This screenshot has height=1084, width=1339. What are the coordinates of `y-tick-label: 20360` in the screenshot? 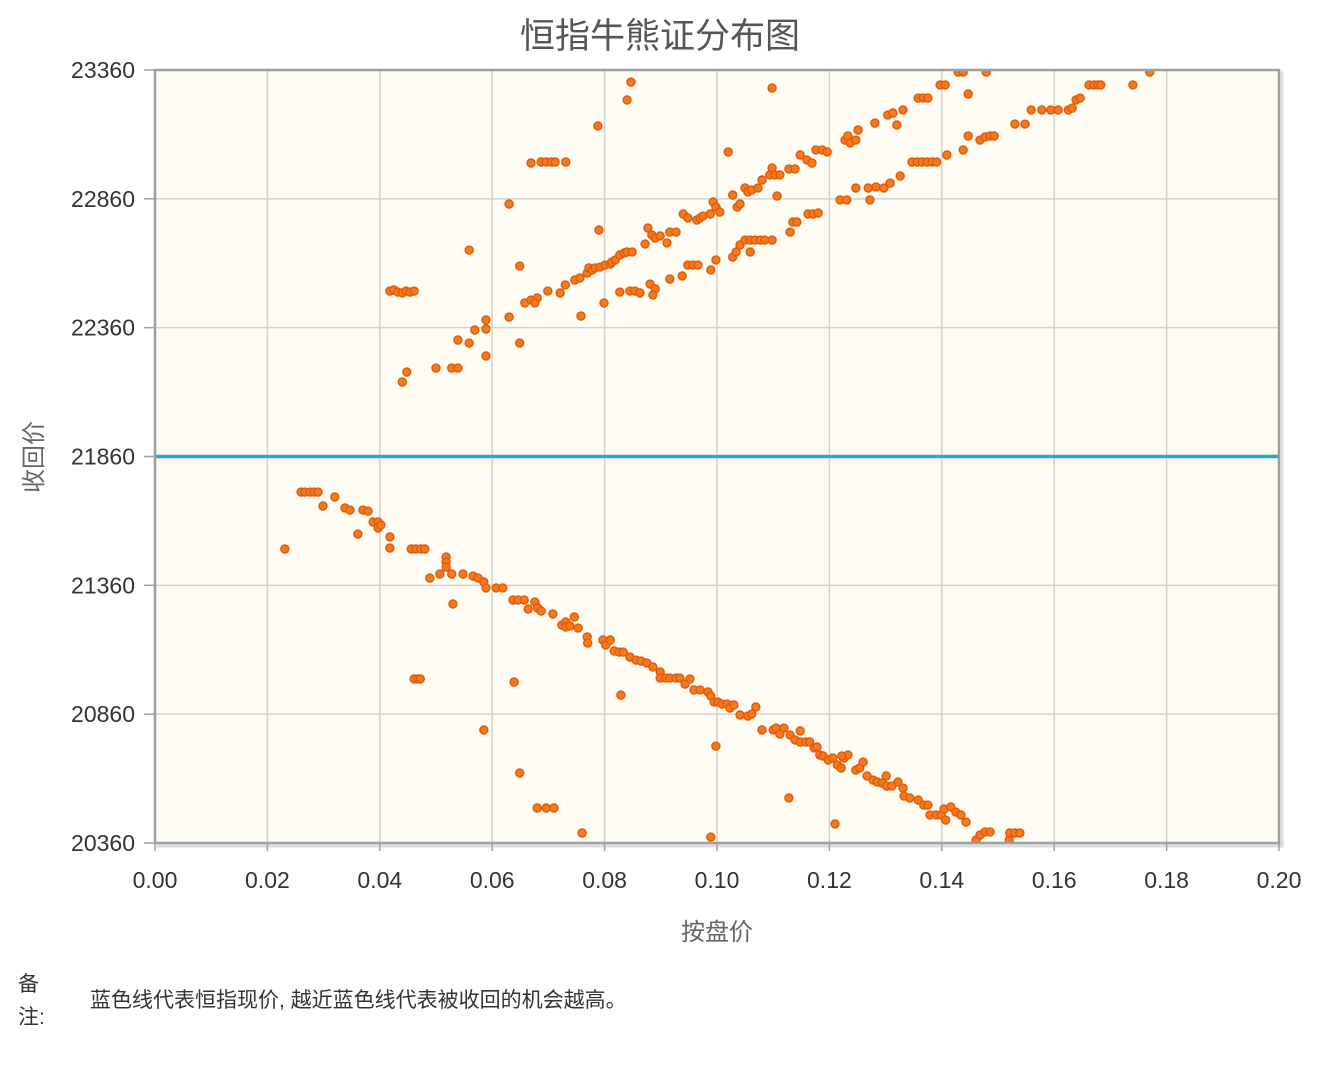 It's located at (103, 843).